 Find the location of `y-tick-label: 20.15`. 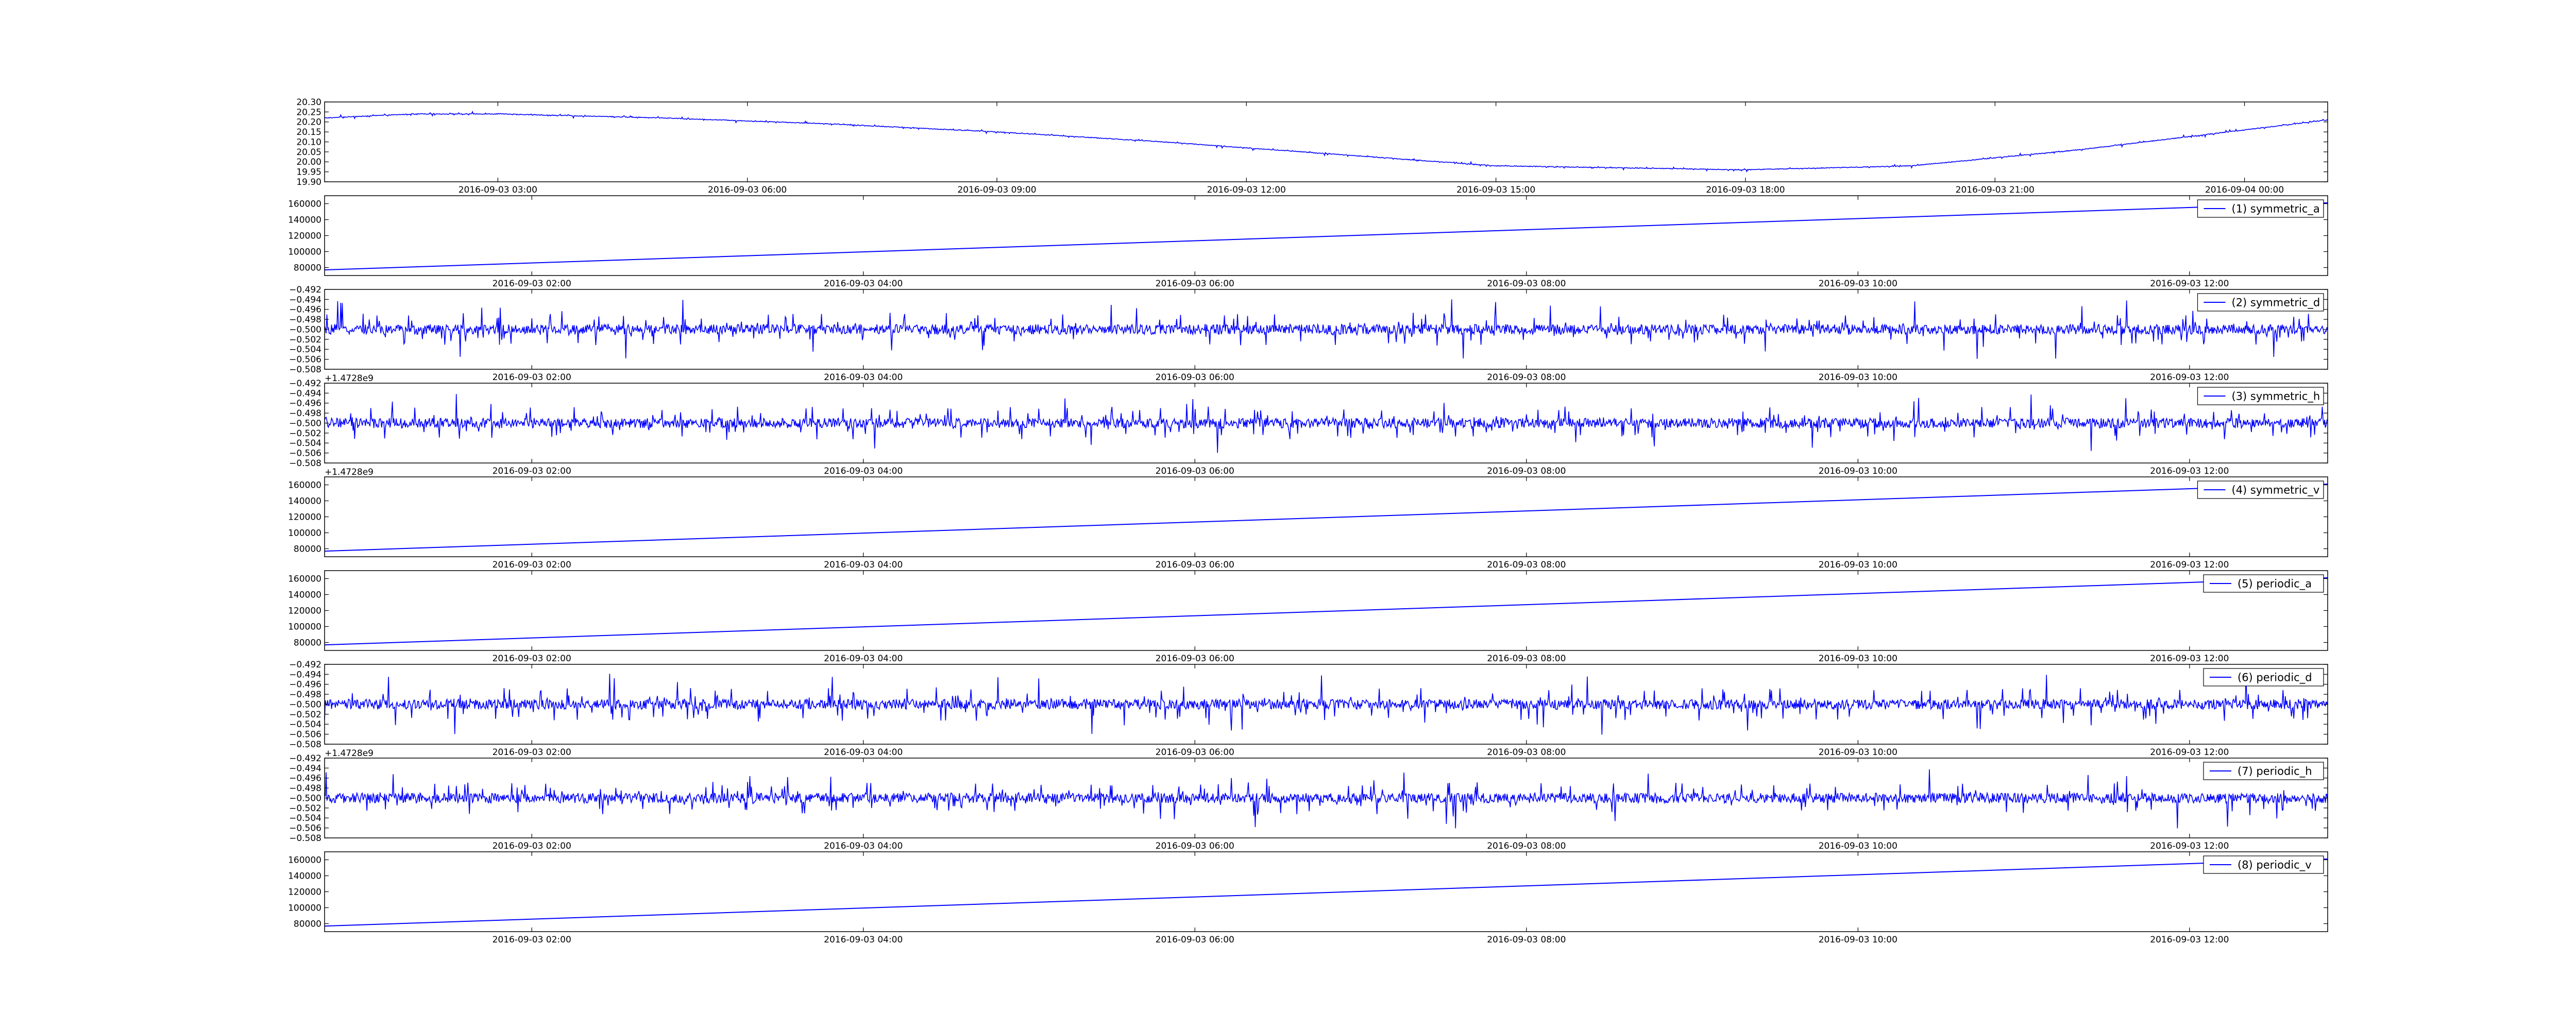

y-tick-label: 20.15 is located at coordinates (308, 132).